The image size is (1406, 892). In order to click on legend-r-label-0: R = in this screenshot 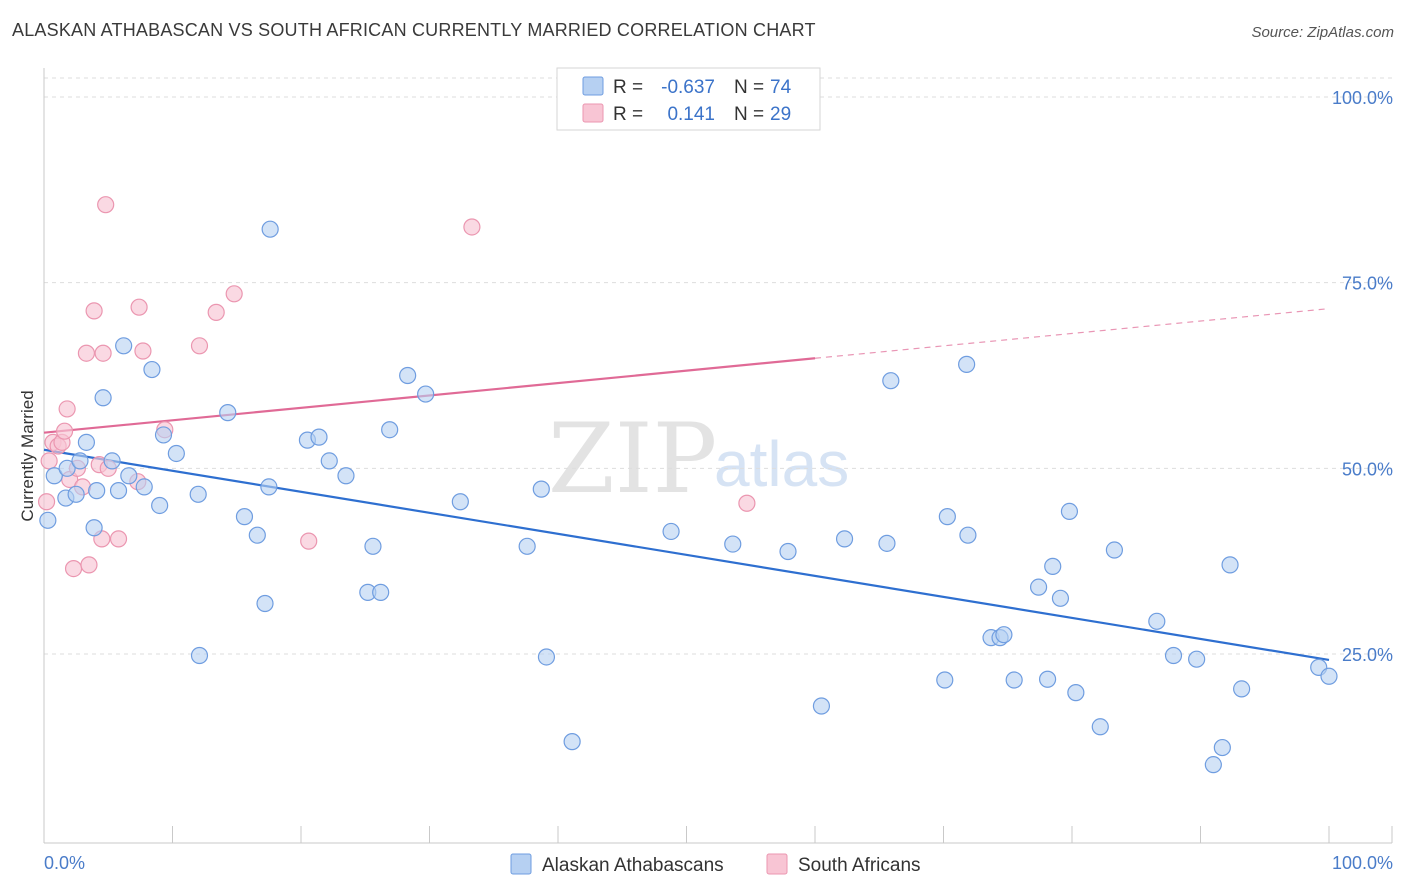, I will do `click(628, 87)`.